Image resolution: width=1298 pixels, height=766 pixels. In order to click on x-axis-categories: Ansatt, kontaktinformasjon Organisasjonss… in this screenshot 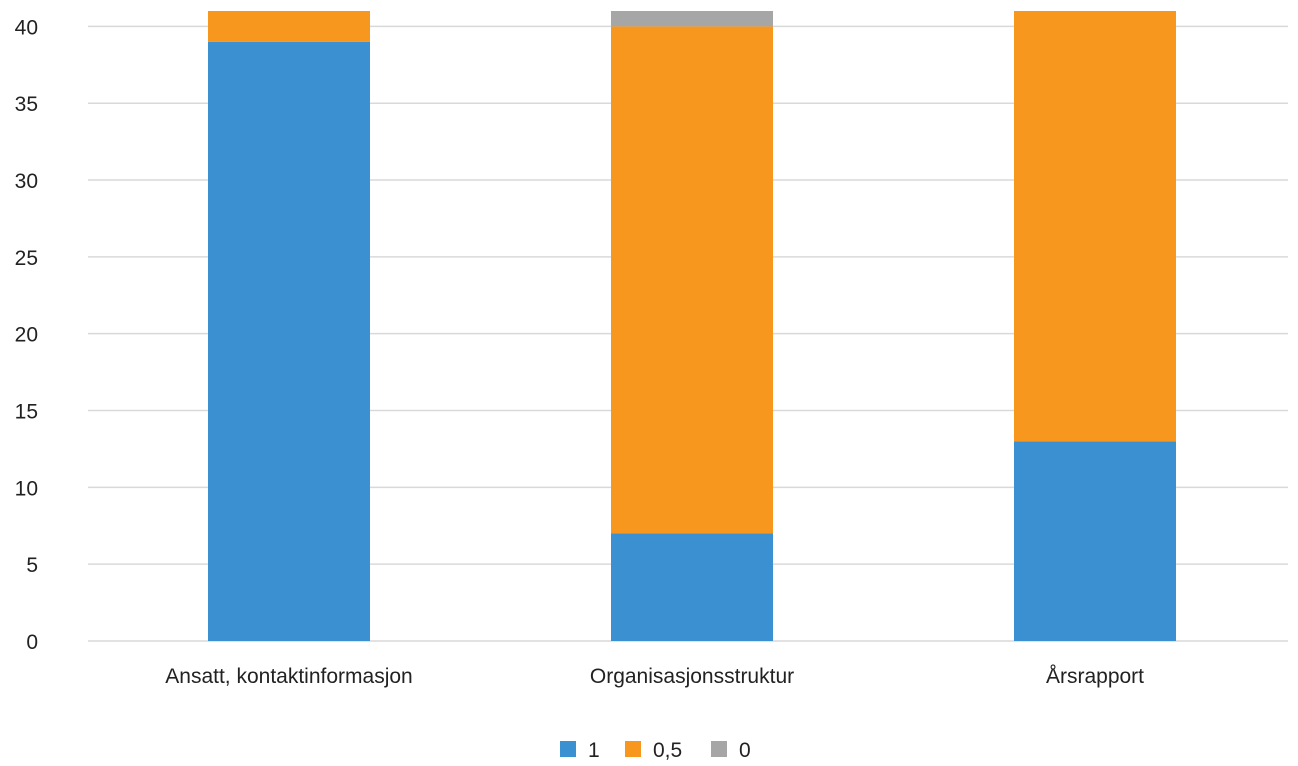, I will do `click(654, 676)`.